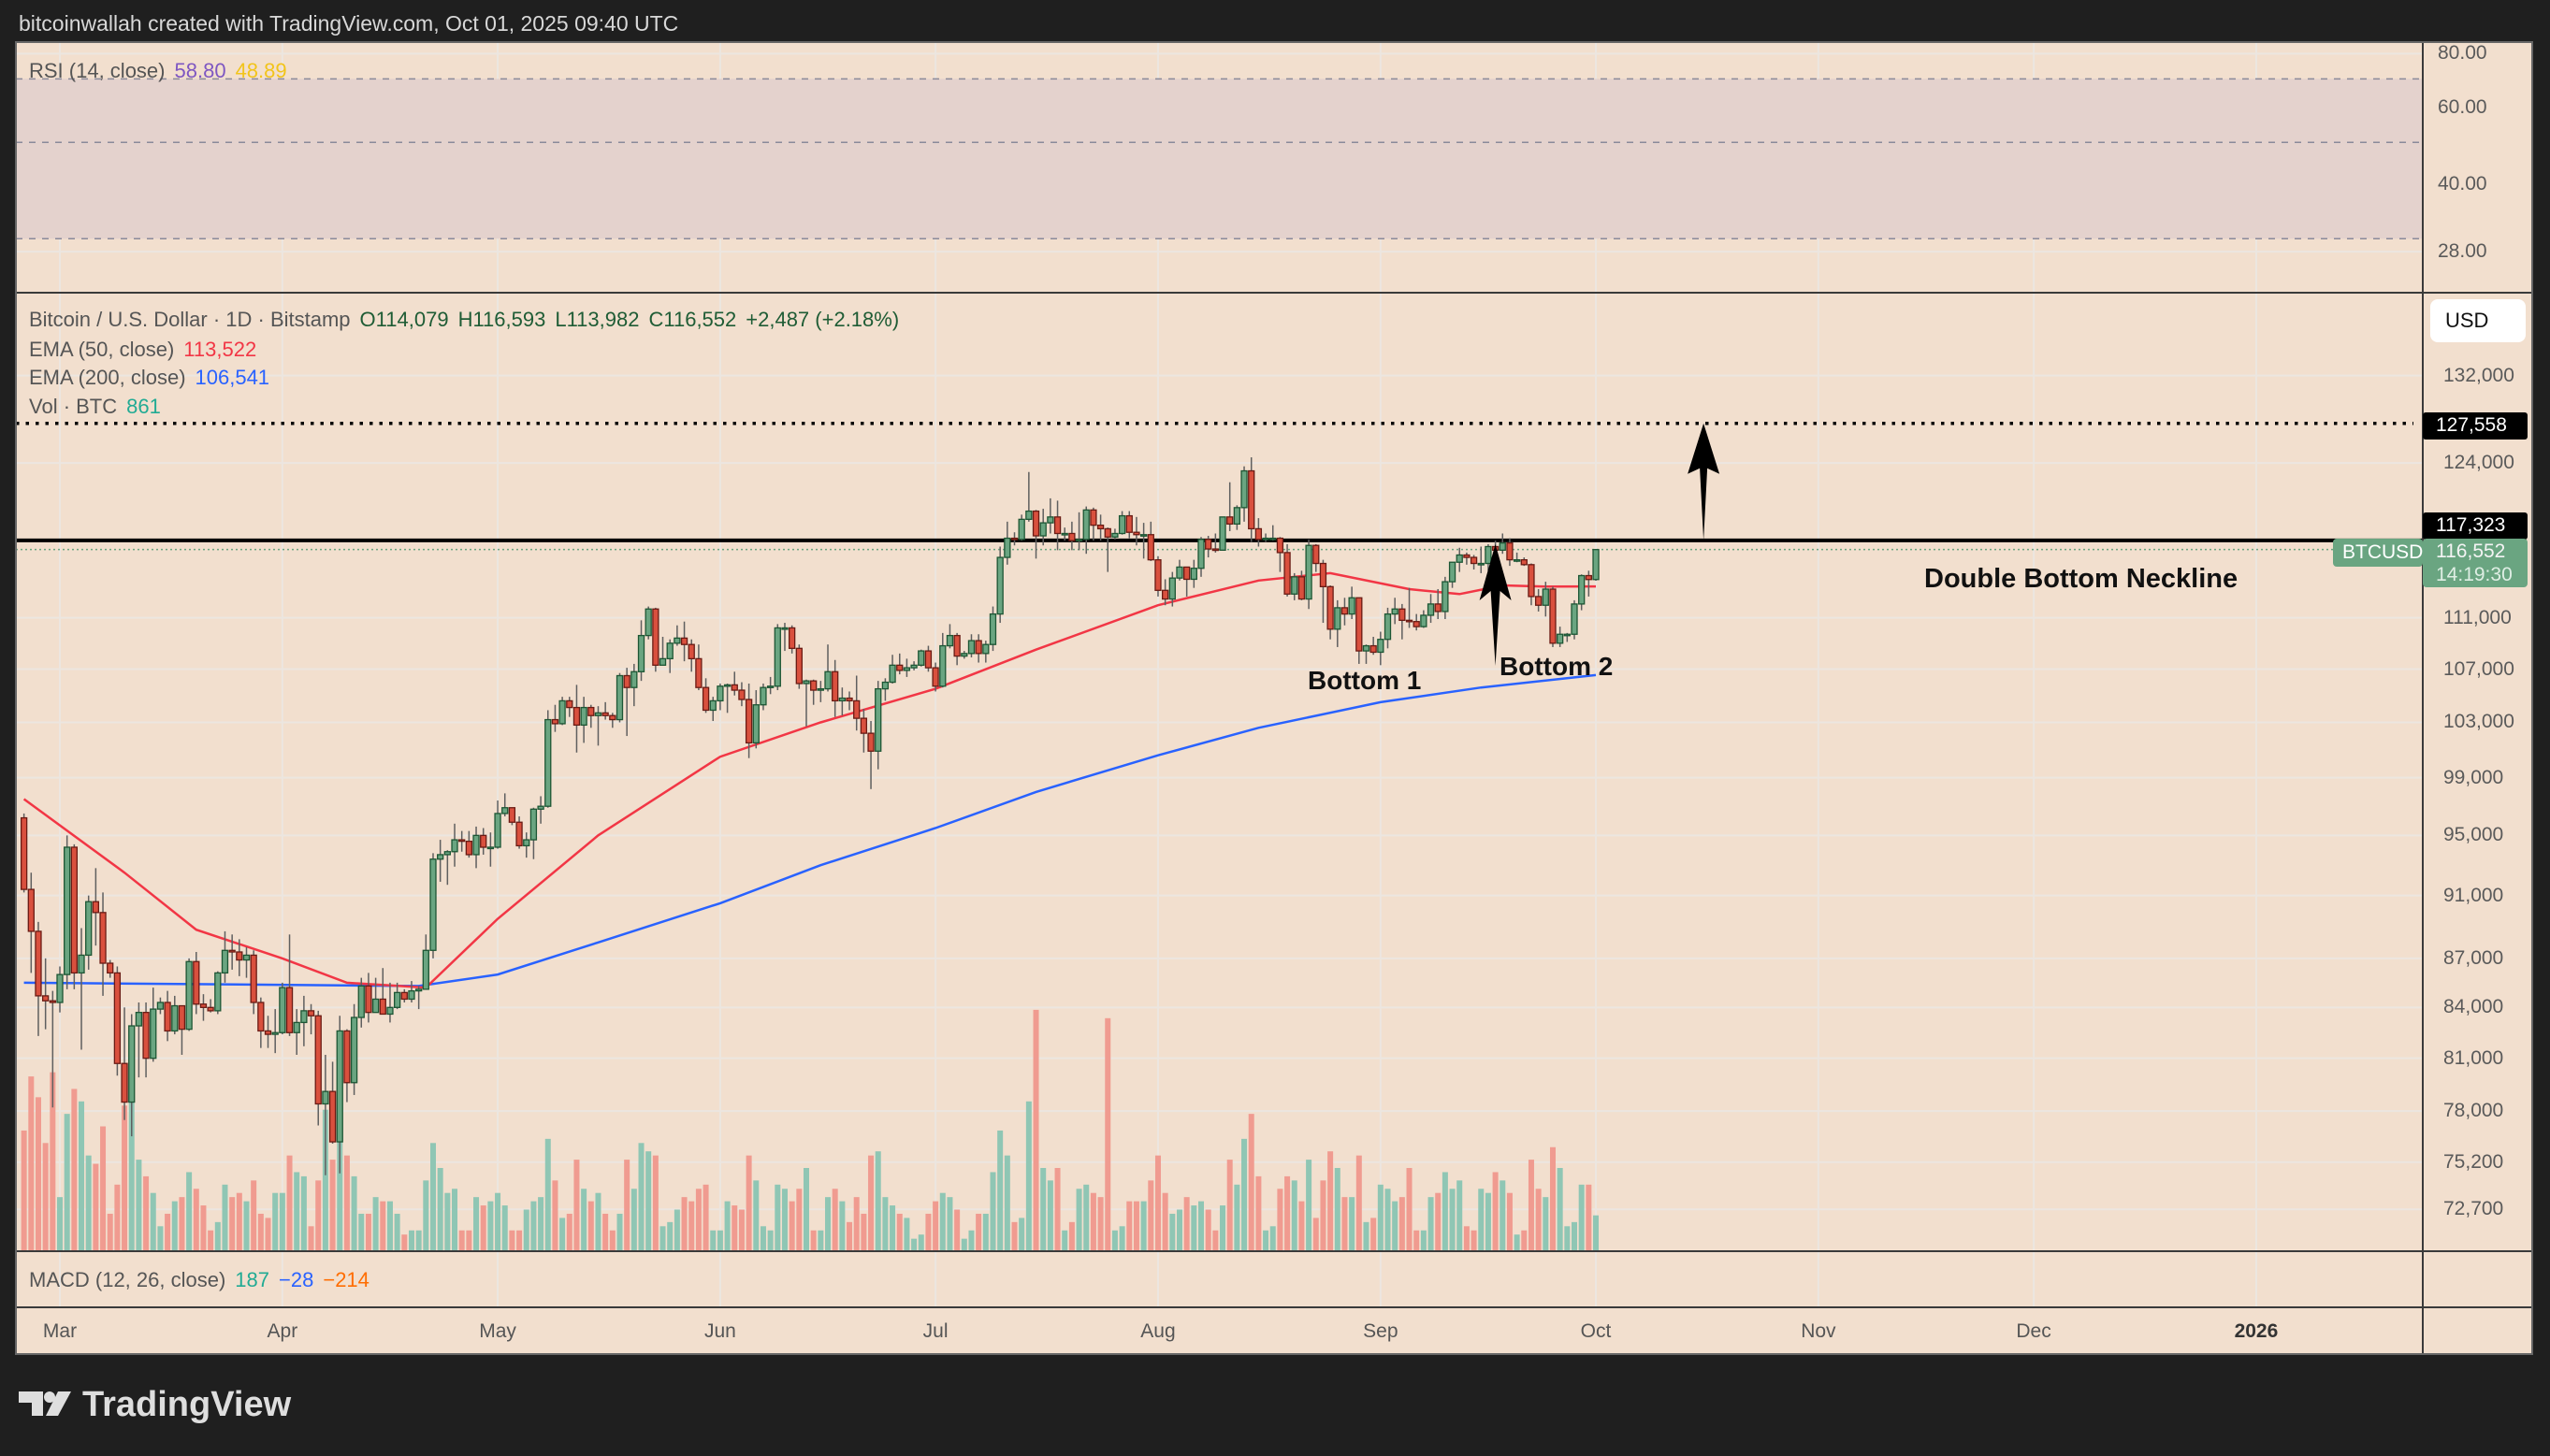 The image size is (2550, 1456). Describe the element at coordinates (1818, 1331) in the screenshot. I see `time-axis-label: Nov` at that location.